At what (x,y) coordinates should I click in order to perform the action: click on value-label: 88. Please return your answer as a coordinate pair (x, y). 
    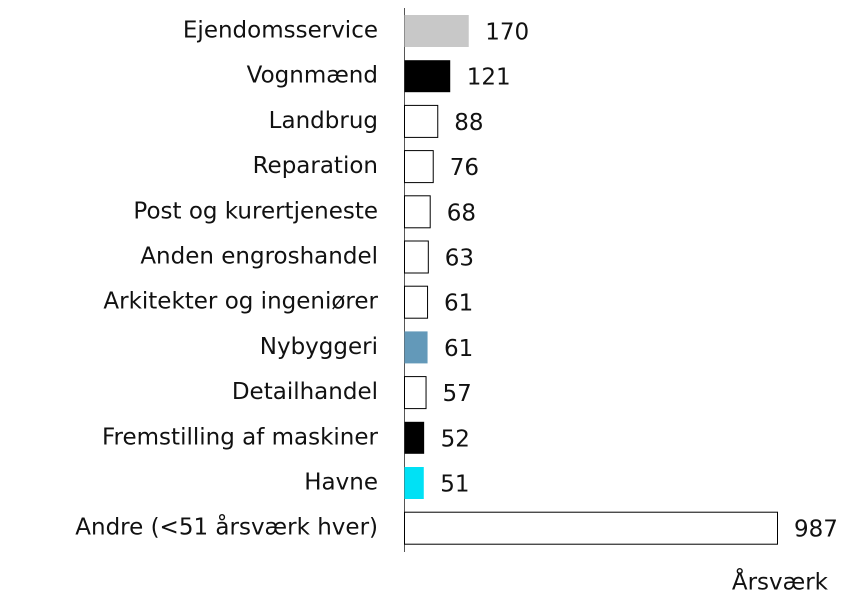
    Looking at the image, I should click on (468, 123).